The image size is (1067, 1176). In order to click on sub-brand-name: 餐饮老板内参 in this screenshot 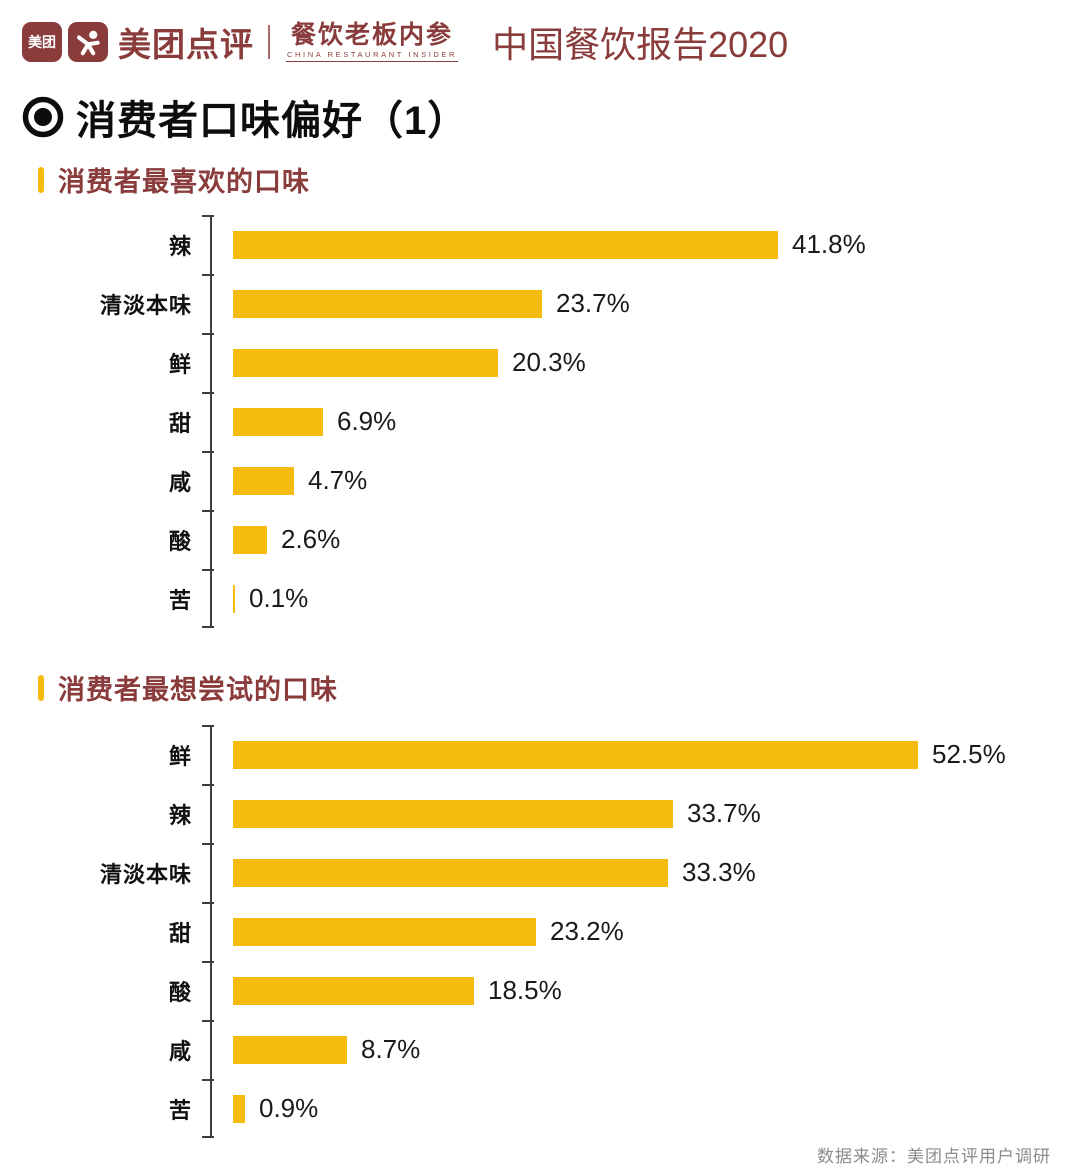, I will do `click(372, 34)`.